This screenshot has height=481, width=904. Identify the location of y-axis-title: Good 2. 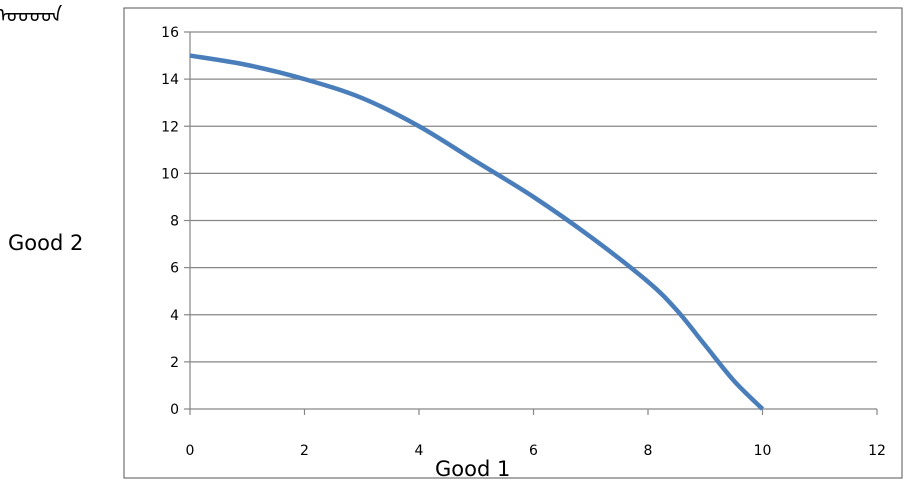
(45, 243).